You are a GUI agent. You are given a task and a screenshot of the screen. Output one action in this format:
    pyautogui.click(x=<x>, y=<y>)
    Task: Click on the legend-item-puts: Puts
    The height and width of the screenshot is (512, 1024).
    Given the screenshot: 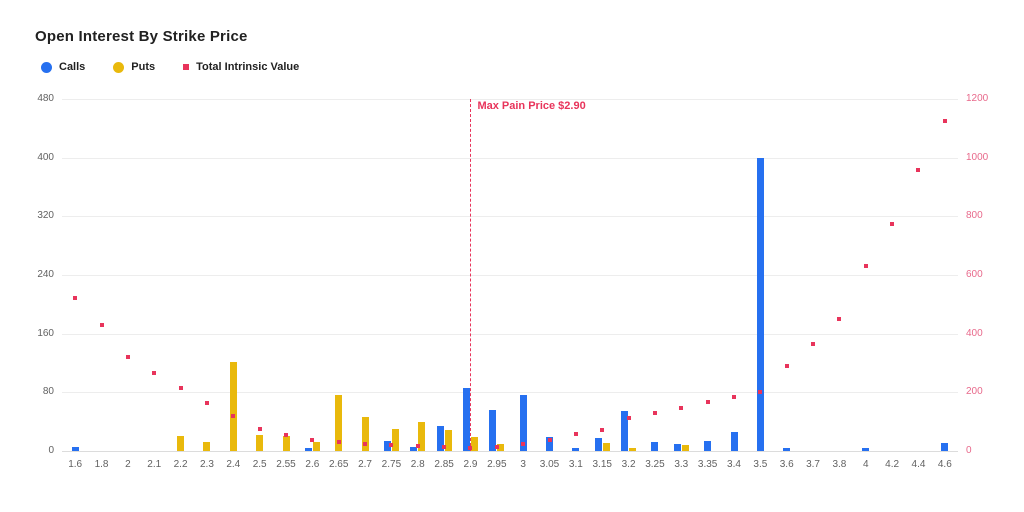 What is the action you would take?
    pyautogui.click(x=134, y=67)
    